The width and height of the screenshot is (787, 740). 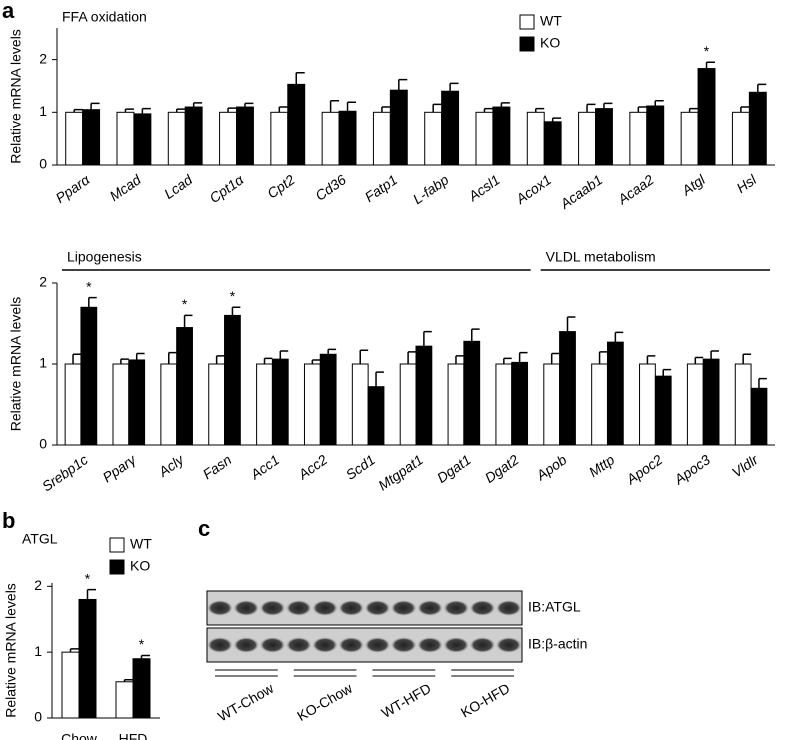 What do you see at coordinates (364, 608) in the screenshot?
I see `blot-bands` at bounding box center [364, 608].